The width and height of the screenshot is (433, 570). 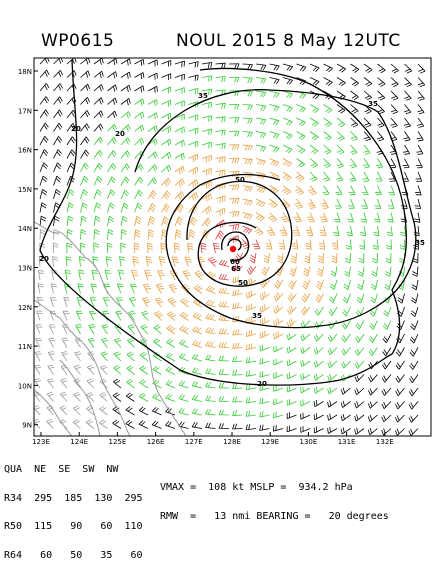 I want to click on coastline, so click(x=110, y=329).